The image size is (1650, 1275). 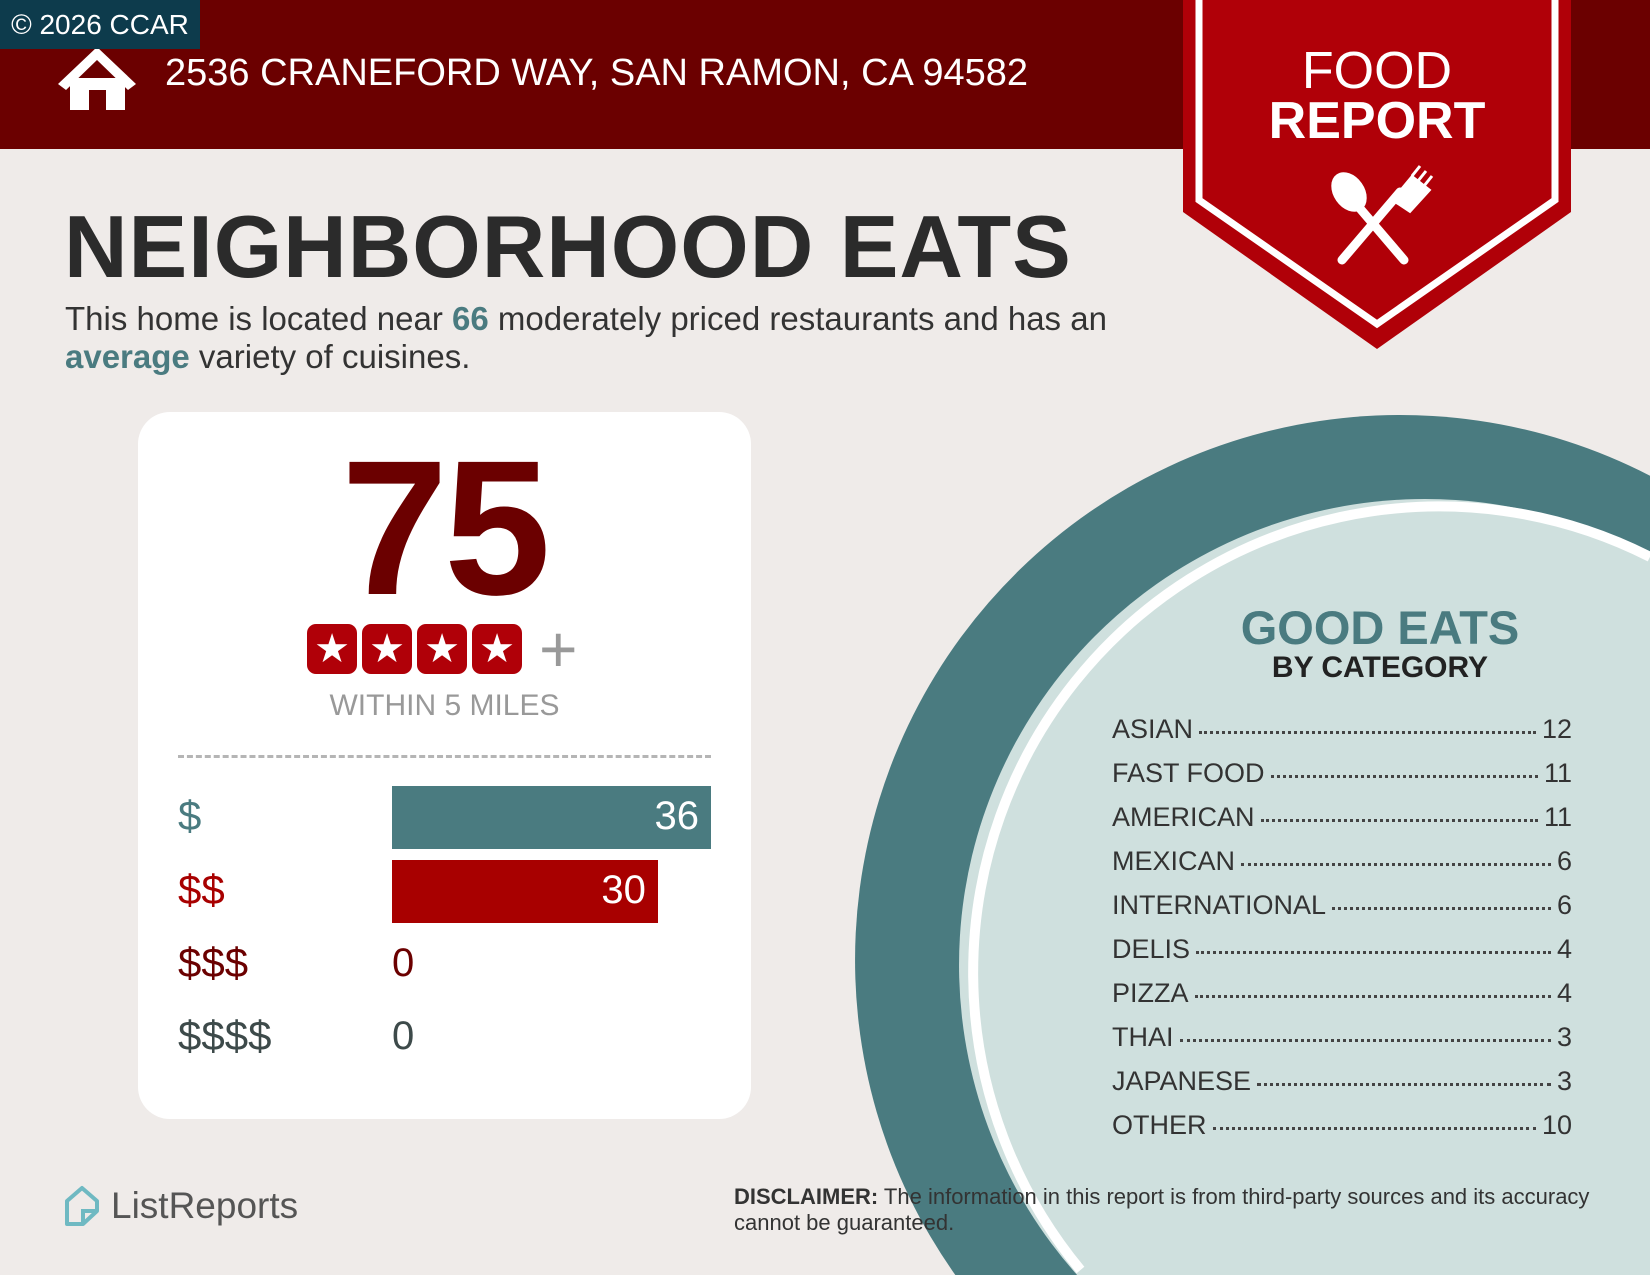 What do you see at coordinates (100, 24) in the screenshot?
I see `copyright-badge: © 2026 CCAR` at bounding box center [100, 24].